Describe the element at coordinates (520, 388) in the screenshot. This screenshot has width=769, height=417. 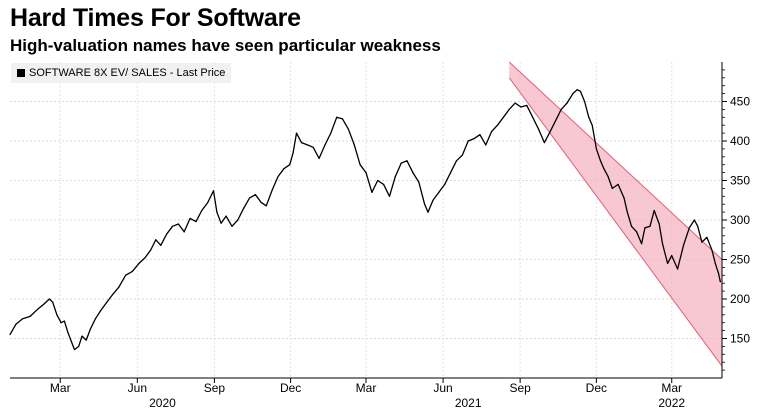
I see `x-tick-label: Sep` at that location.